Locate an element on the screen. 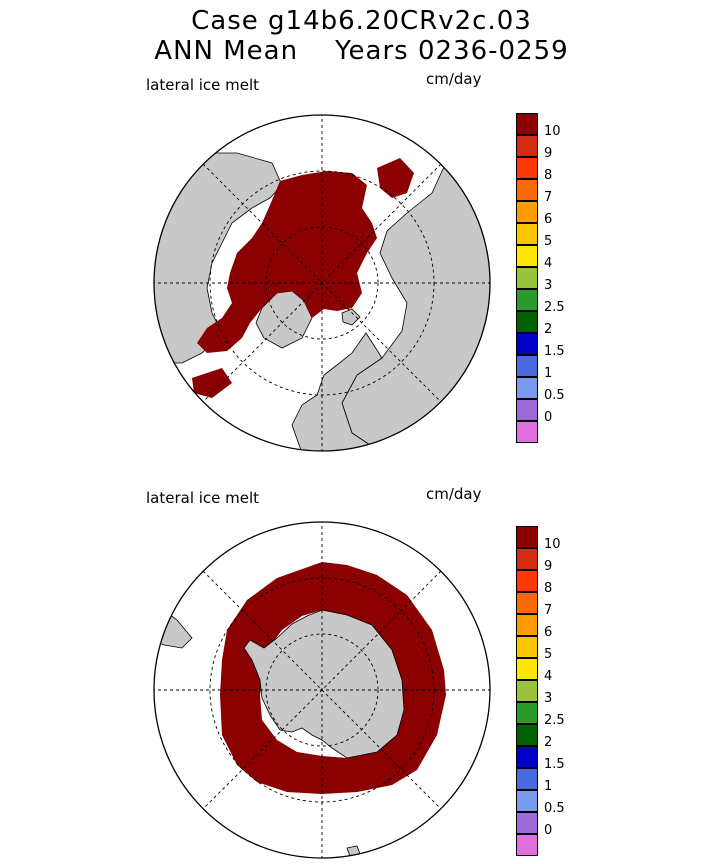 This screenshot has width=723, height=864. title-line-1: Case g14b6.20CRv2c.03 is located at coordinates (361, 21).